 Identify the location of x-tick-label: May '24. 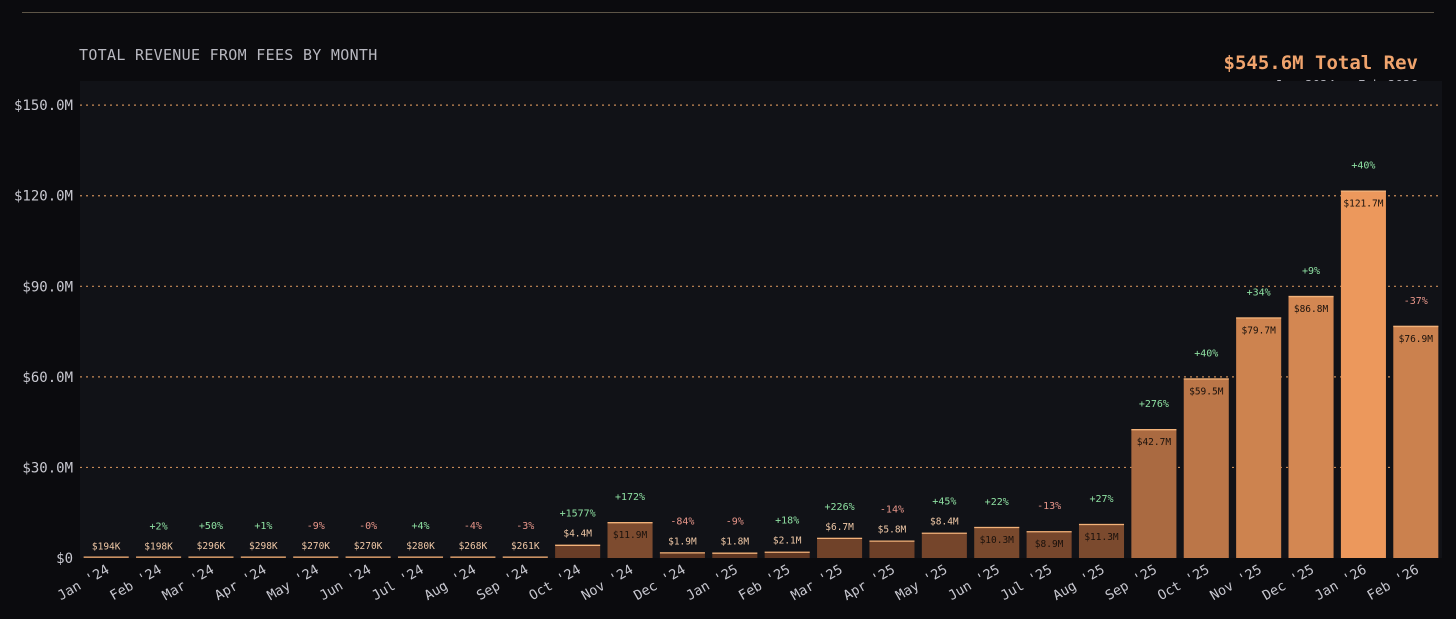
(292, 583).